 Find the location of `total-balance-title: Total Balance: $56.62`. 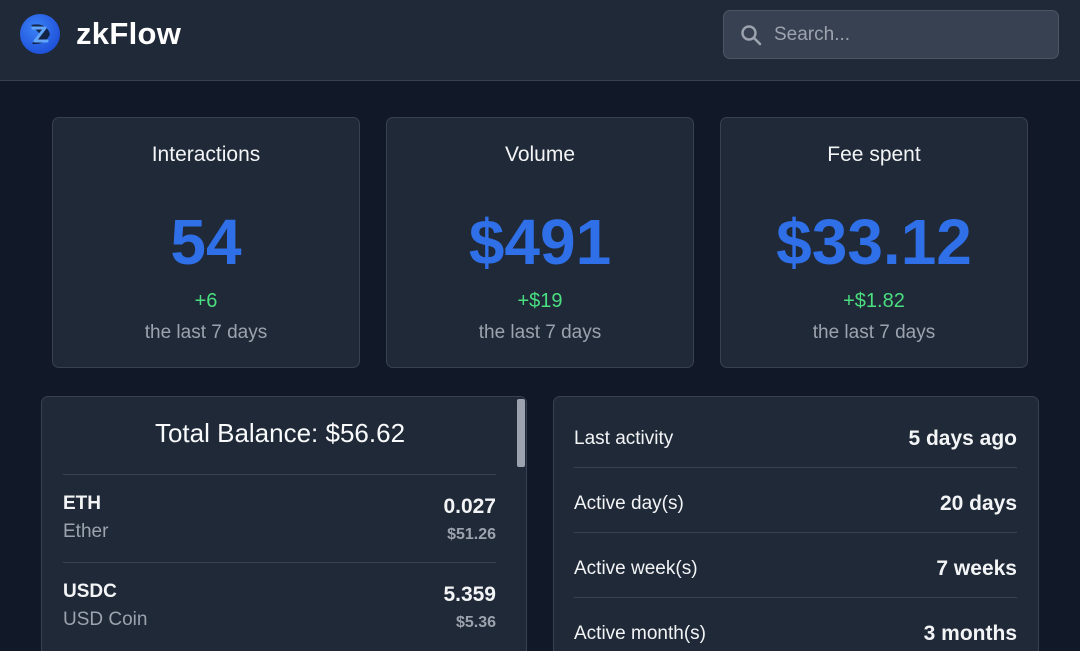

total-balance-title: Total Balance: $56.62 is located at coordinates (280, 433).